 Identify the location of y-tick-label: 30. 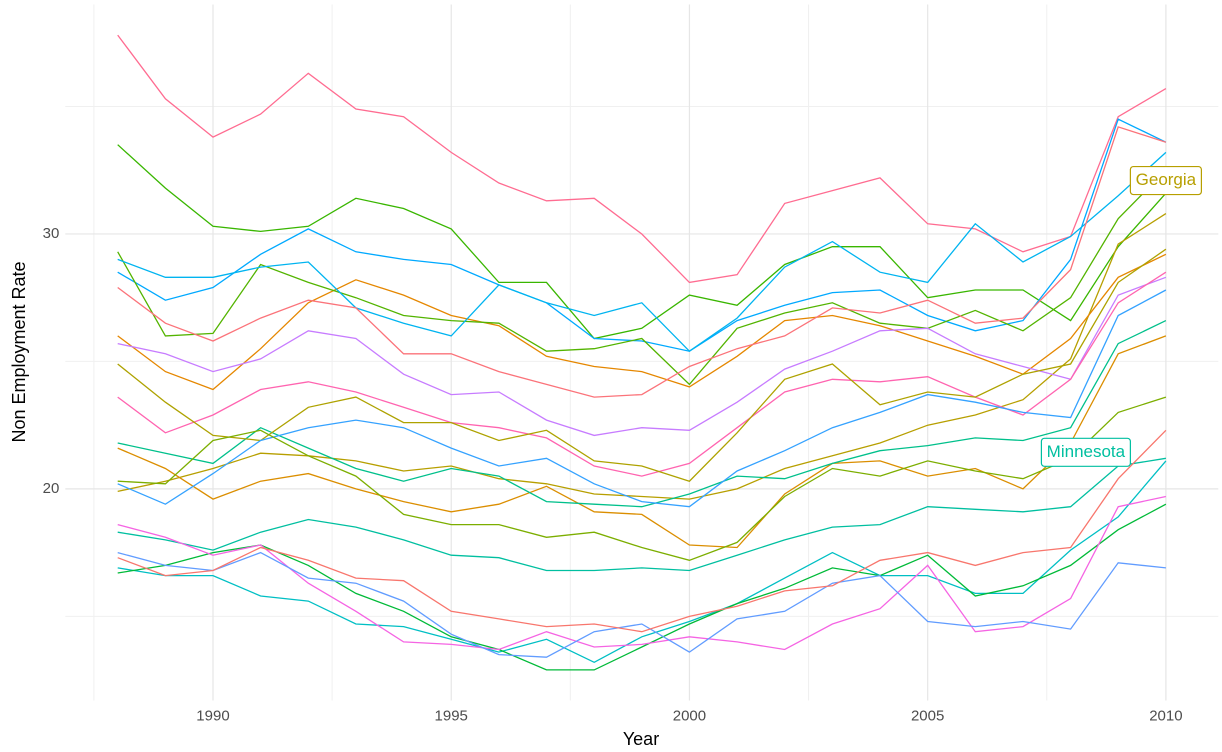
(51, 233).